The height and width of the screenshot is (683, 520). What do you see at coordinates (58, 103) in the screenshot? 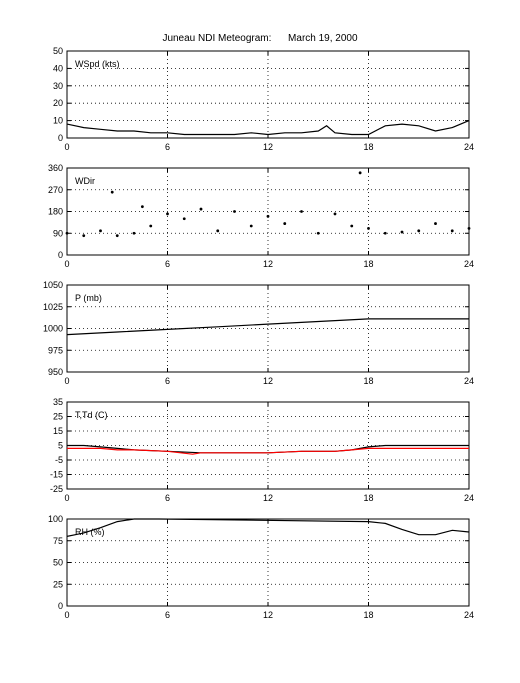
I see `y-tick-label: 20` at bounding box center [58, 103].